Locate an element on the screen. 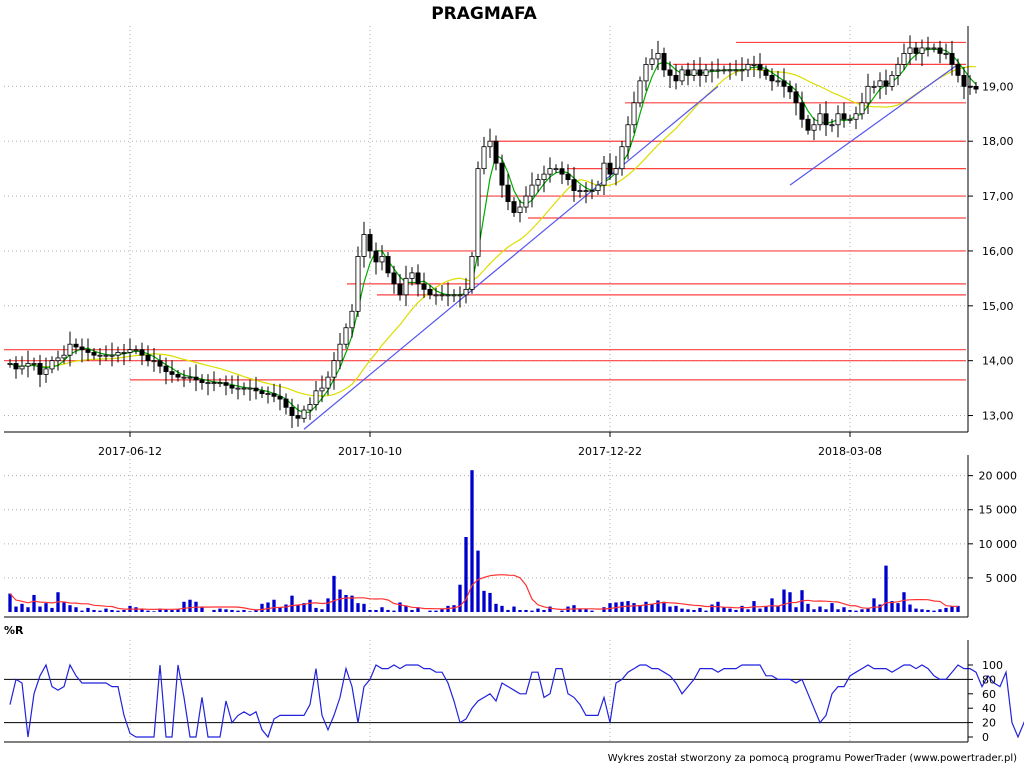  chart-title: PRAGMAFA is located at coordinates (484, 14).